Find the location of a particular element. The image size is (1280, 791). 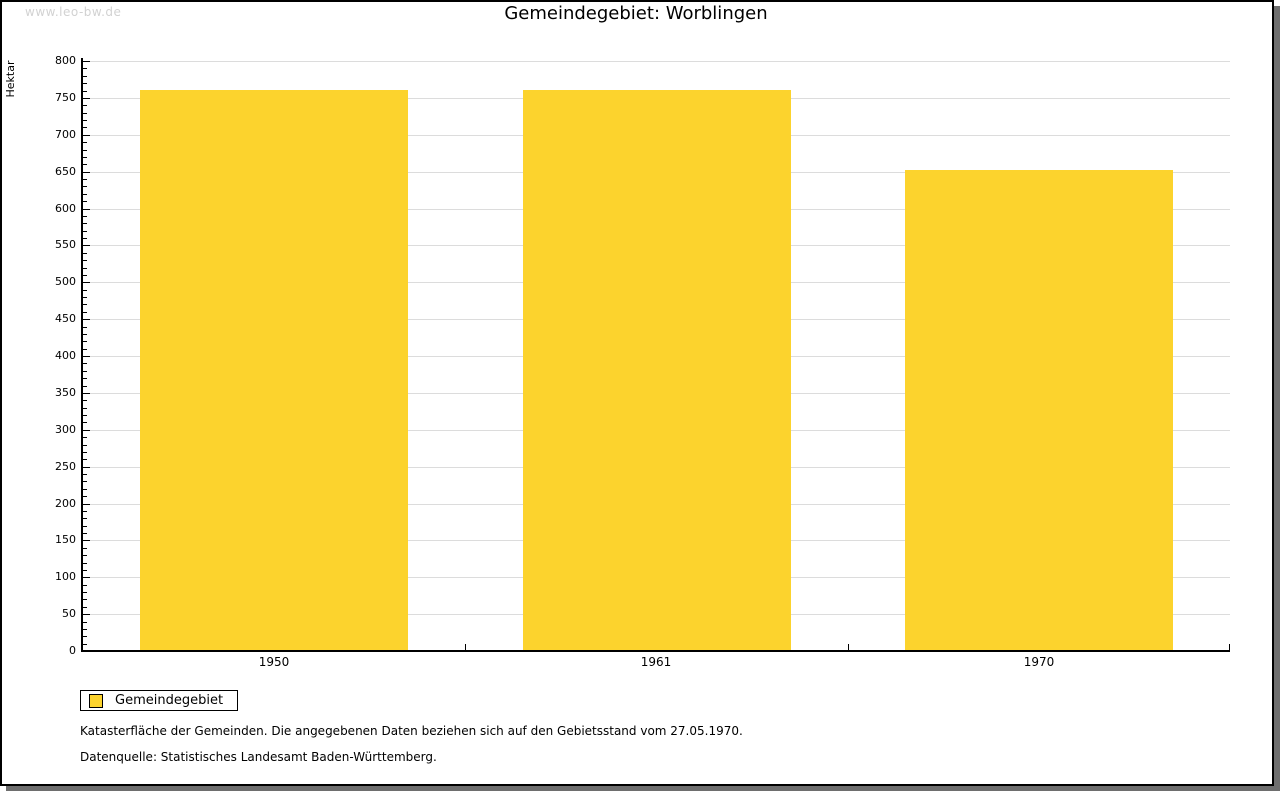

gridline is located at coordinates (656, 61).